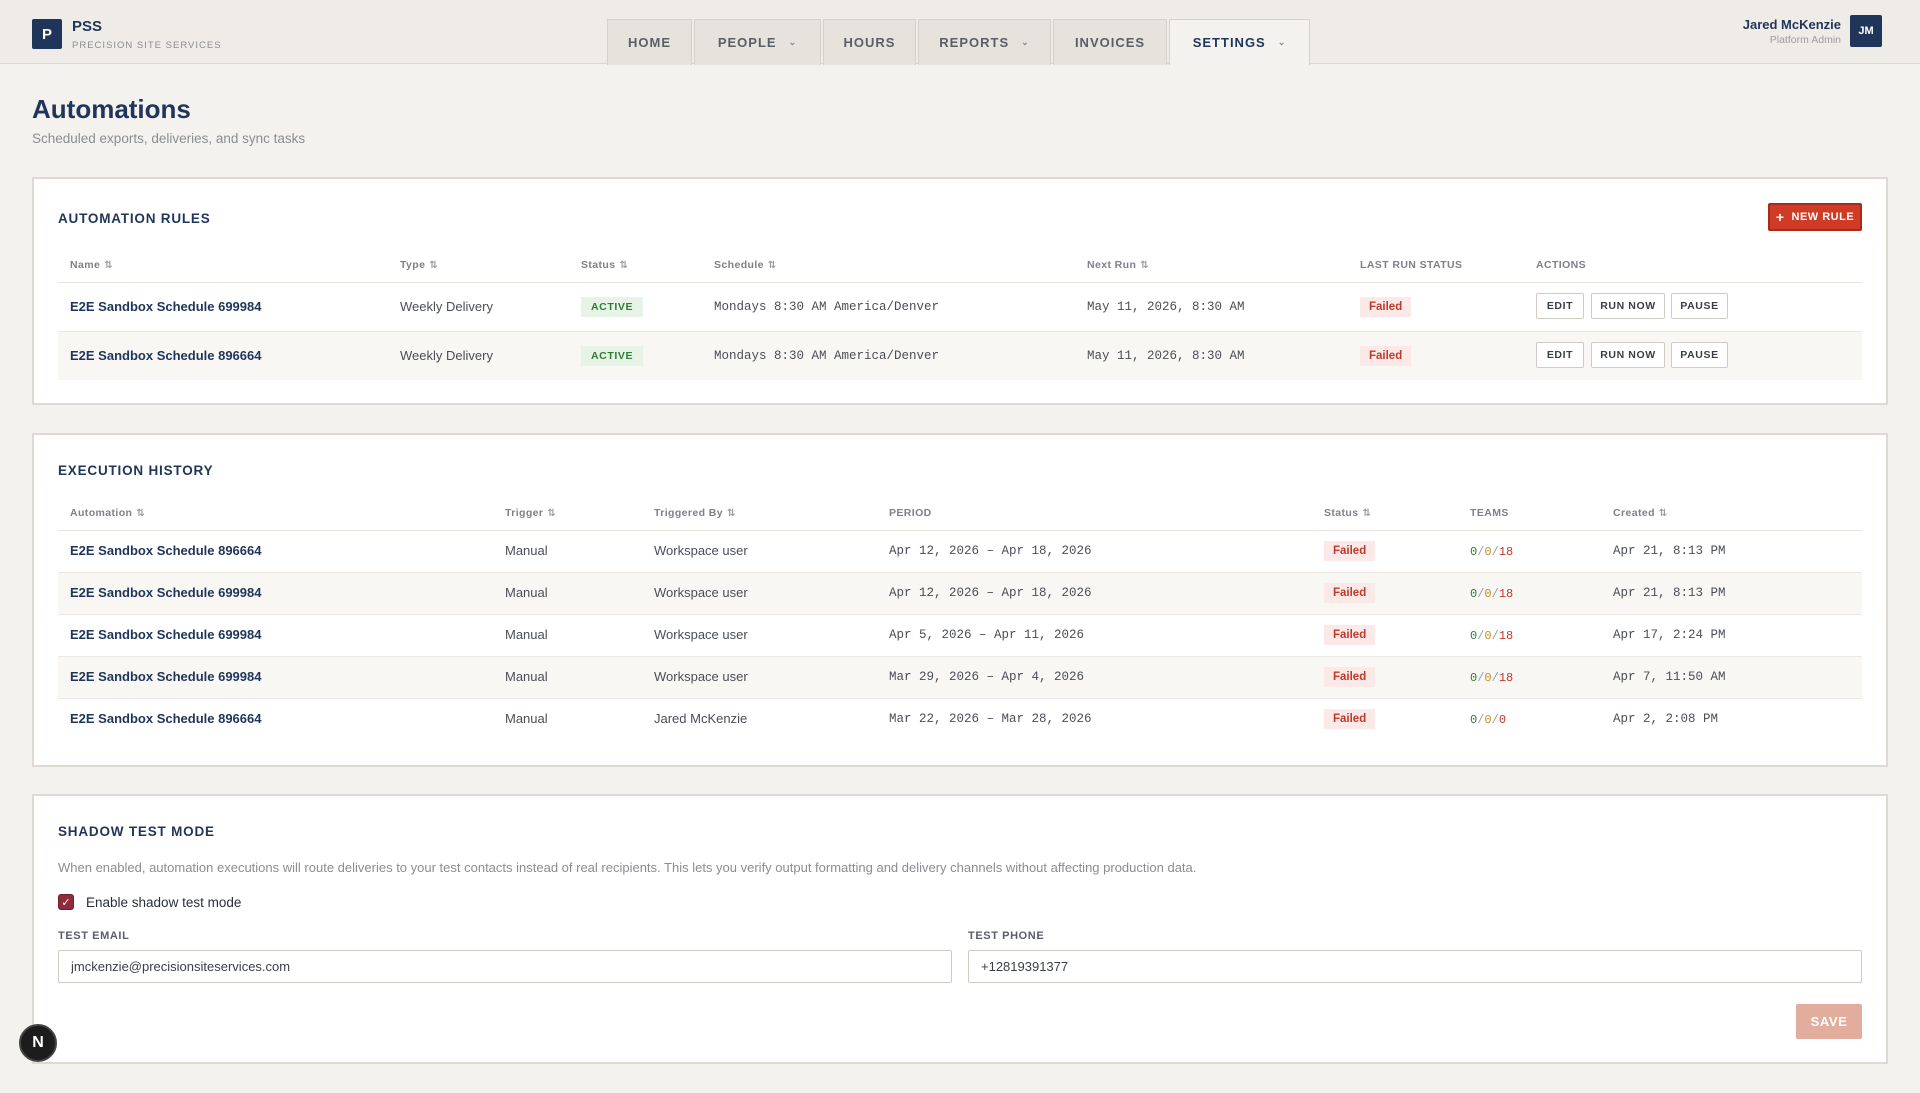 This screenshot has width=1920, height=1093. I want to click on rule-next-run: May 11, 2026, 8:30 AM, so click(1166, 356).